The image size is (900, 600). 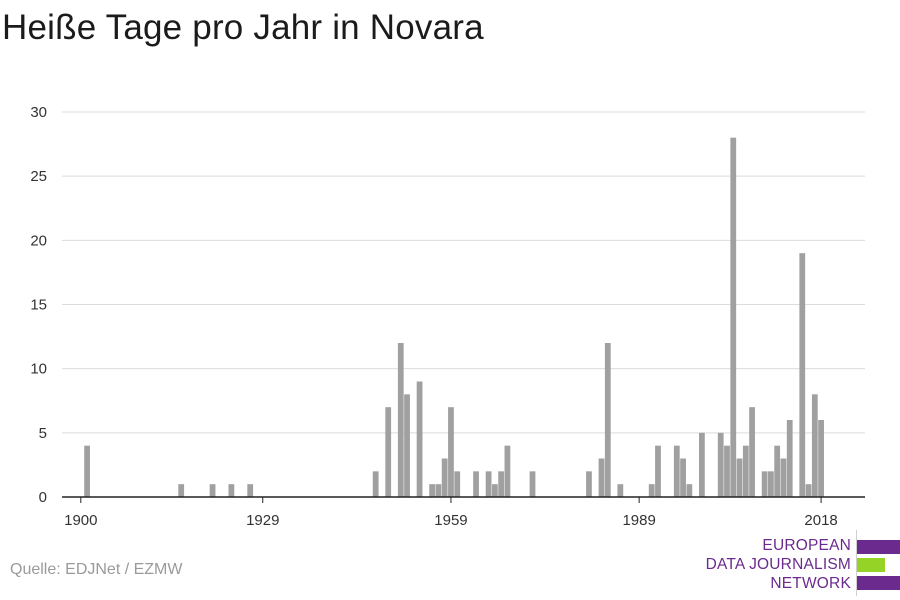 I want to click on logo-divider, so click(x=856, y=563).